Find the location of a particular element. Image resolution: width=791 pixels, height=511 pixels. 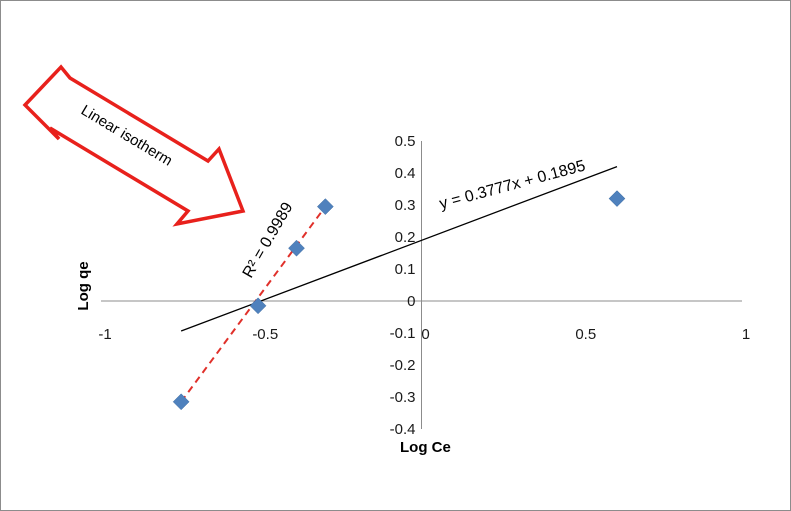

x-tick-label: -1 is located at coordinates (104, 334).